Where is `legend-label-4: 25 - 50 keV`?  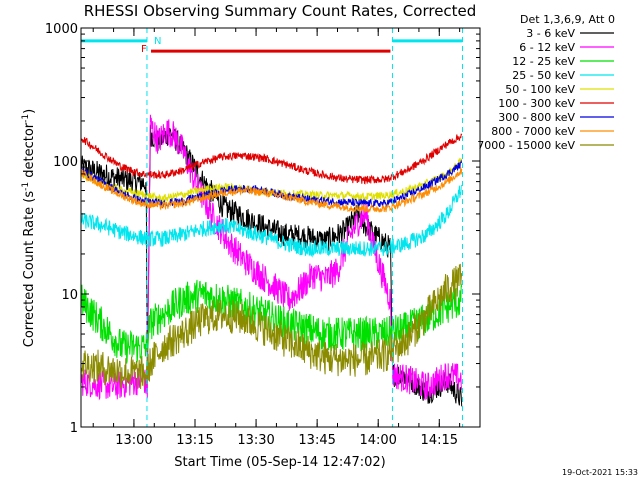
legend-label-4: 25 - 50 keV is located at coordinates (543, 75).